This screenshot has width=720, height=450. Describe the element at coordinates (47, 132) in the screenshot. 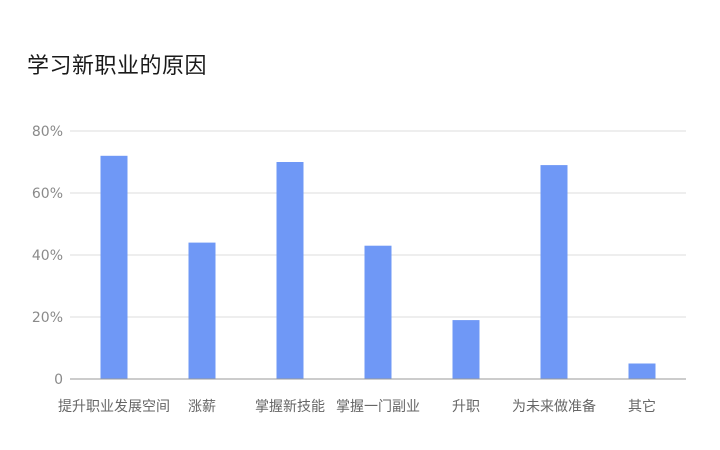

I see `y-tick-label: 80%` at that location.